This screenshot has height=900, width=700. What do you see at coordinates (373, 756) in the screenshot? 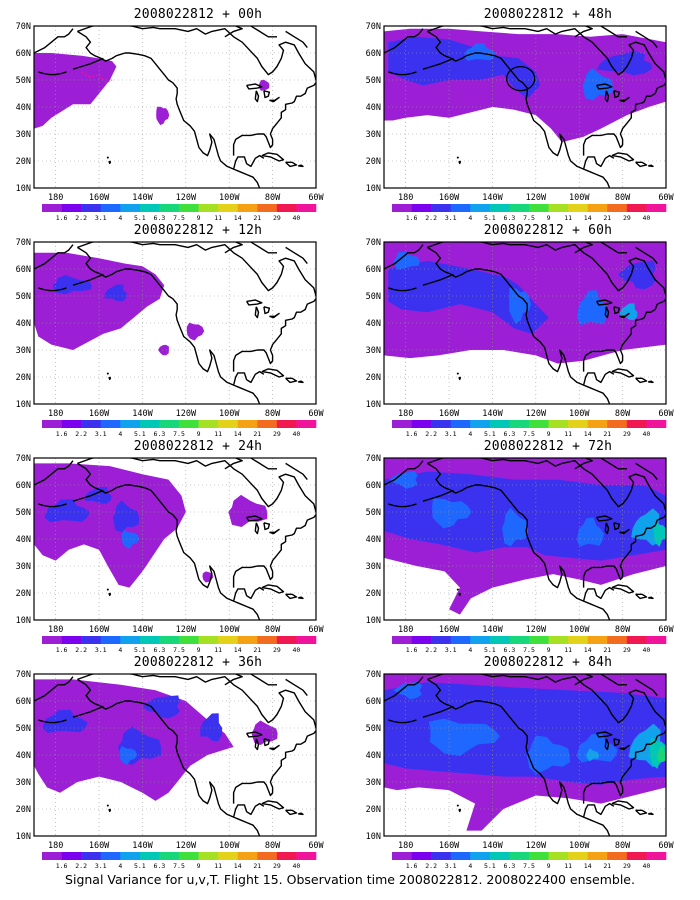
I see `lat-tick-label: 40N` at bounding box center [373, 756].